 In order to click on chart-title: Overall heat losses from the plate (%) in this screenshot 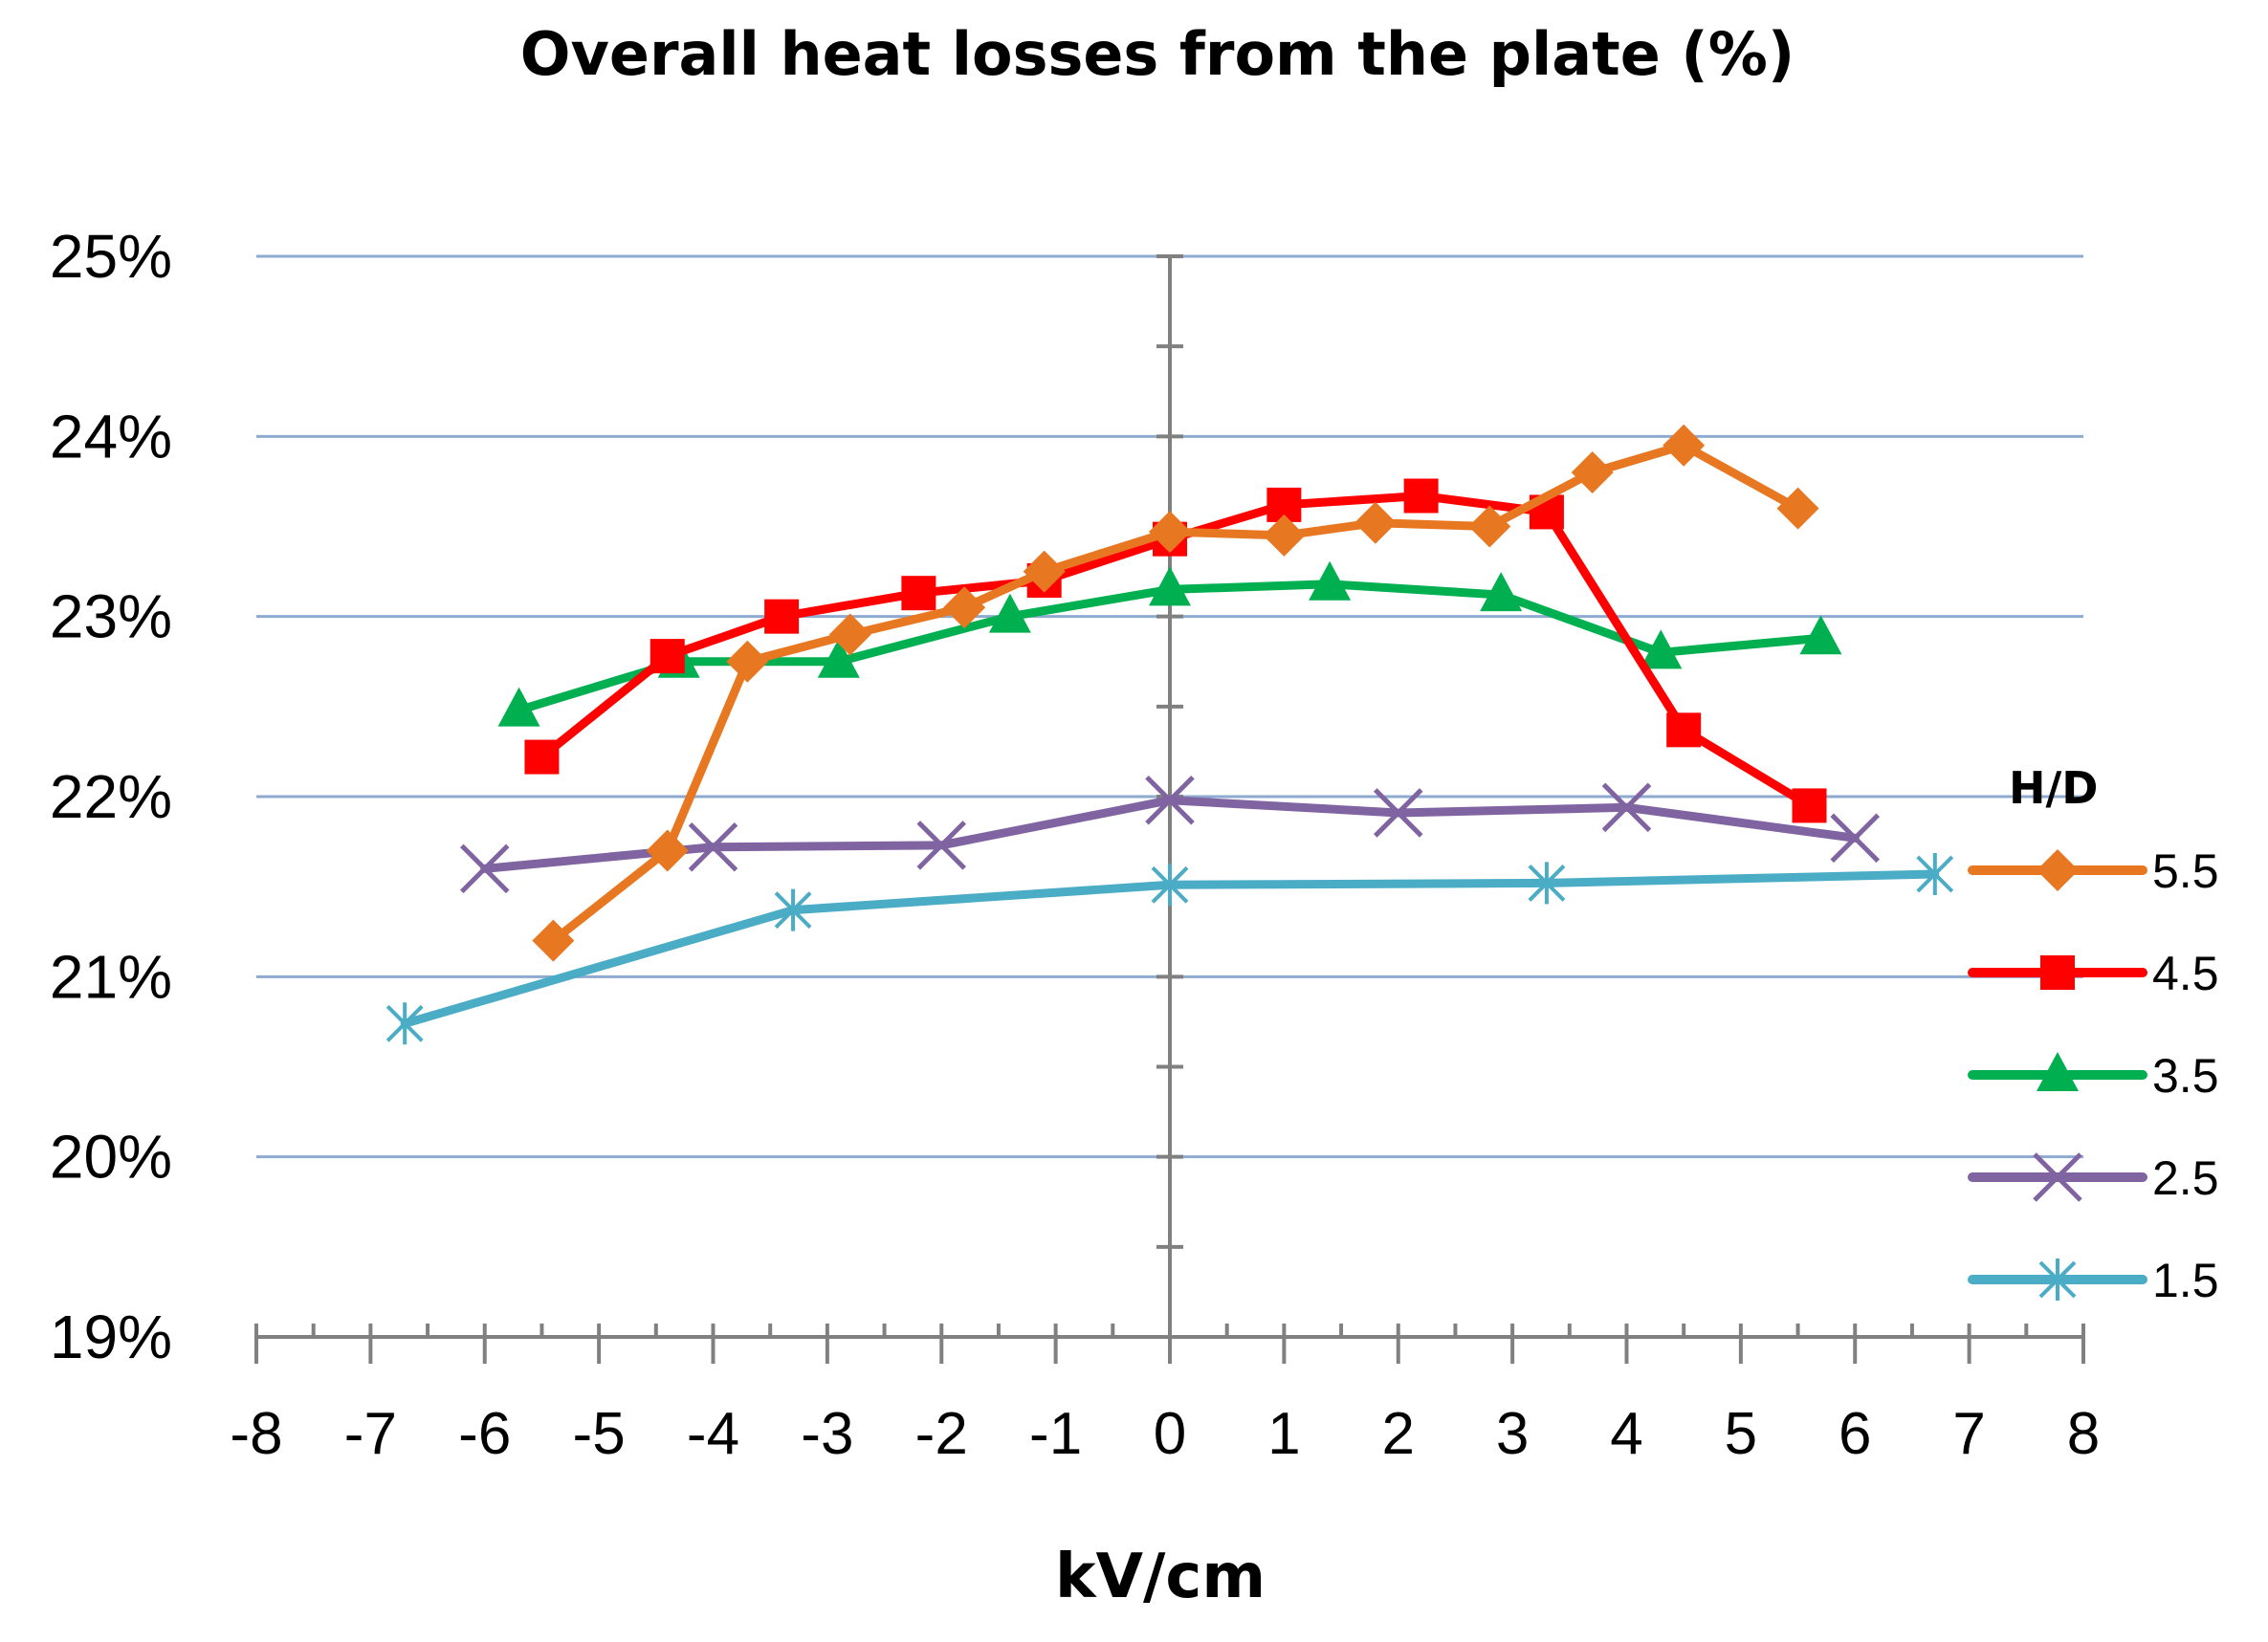, I will do `click(1157, 54)`.